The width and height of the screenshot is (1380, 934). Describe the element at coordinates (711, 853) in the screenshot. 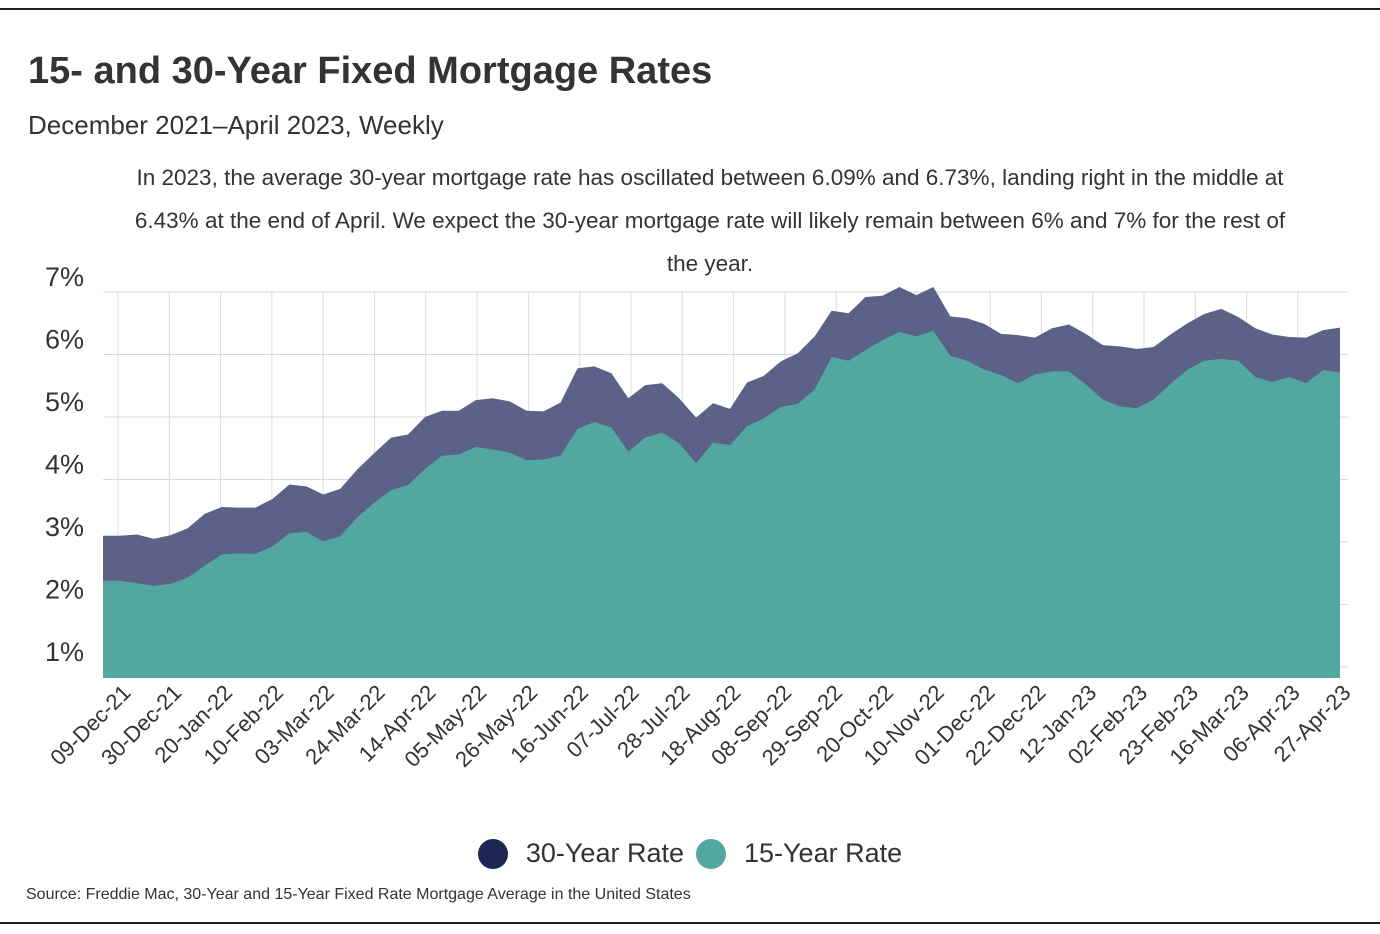

I see `legend-swatch-15-year` at that location.